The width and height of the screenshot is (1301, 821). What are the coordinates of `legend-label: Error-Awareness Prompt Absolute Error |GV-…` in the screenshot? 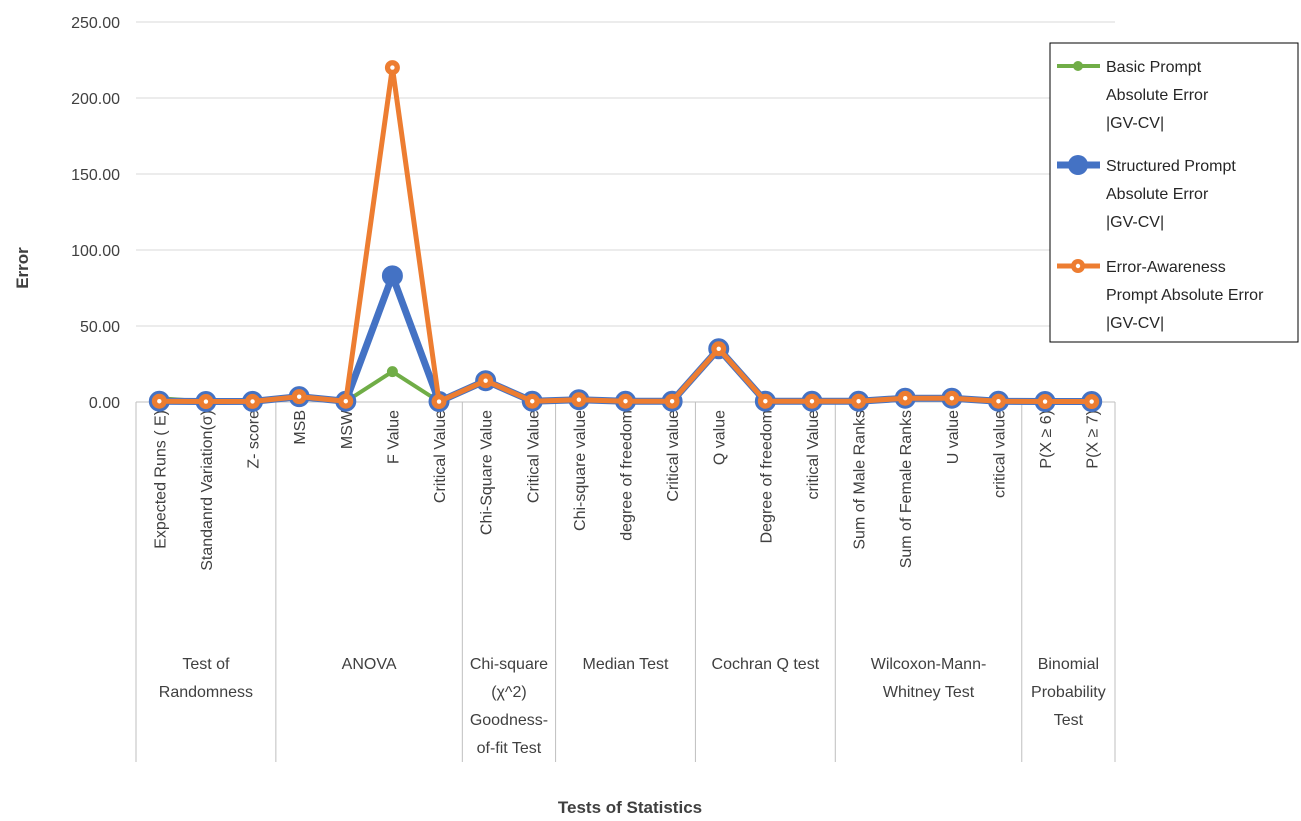 It's located at (1185, 295).